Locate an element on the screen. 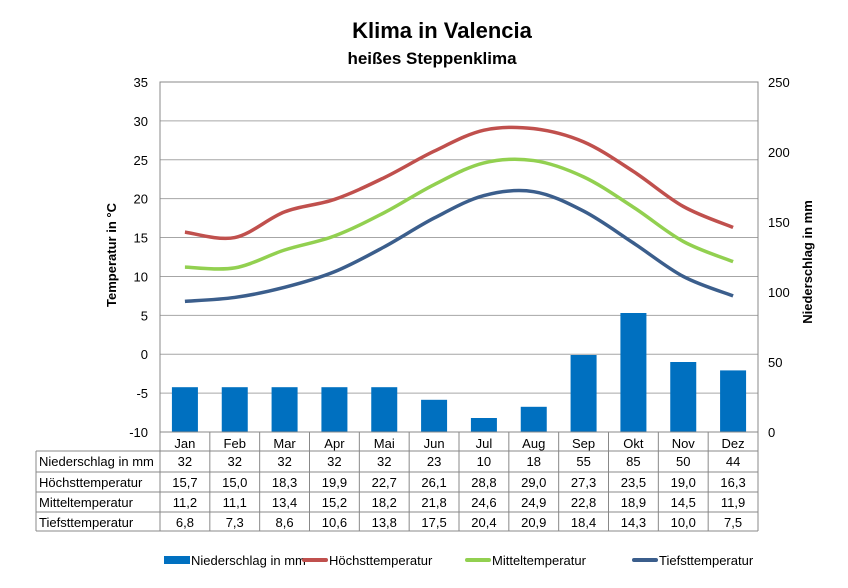 The image size is (848, 588). x-tick-label: Jan is located at coordinates (184, 443).